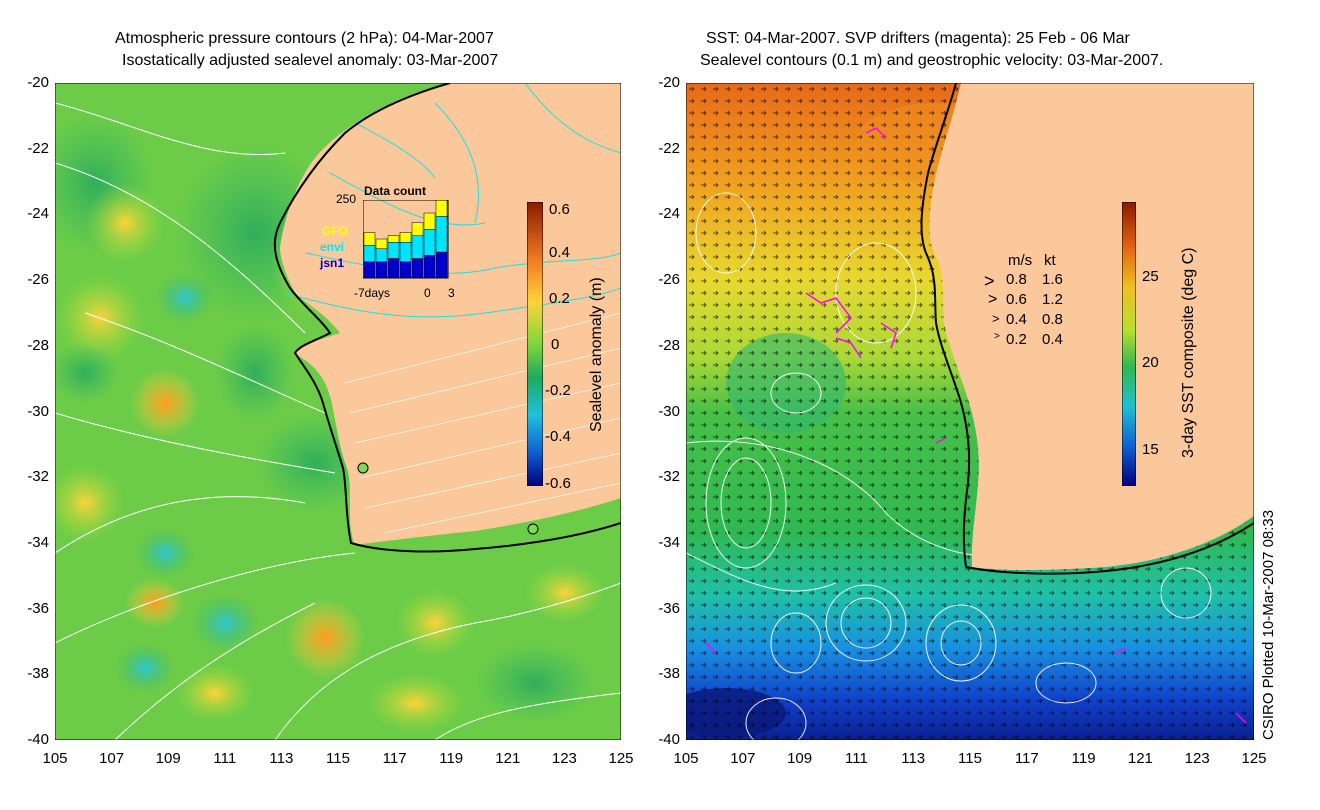  Describe the element at coordinates (1188, 352) in the screenshot. I see `right-colorbar-label: 3-day SST composite (deg C)` at that location.